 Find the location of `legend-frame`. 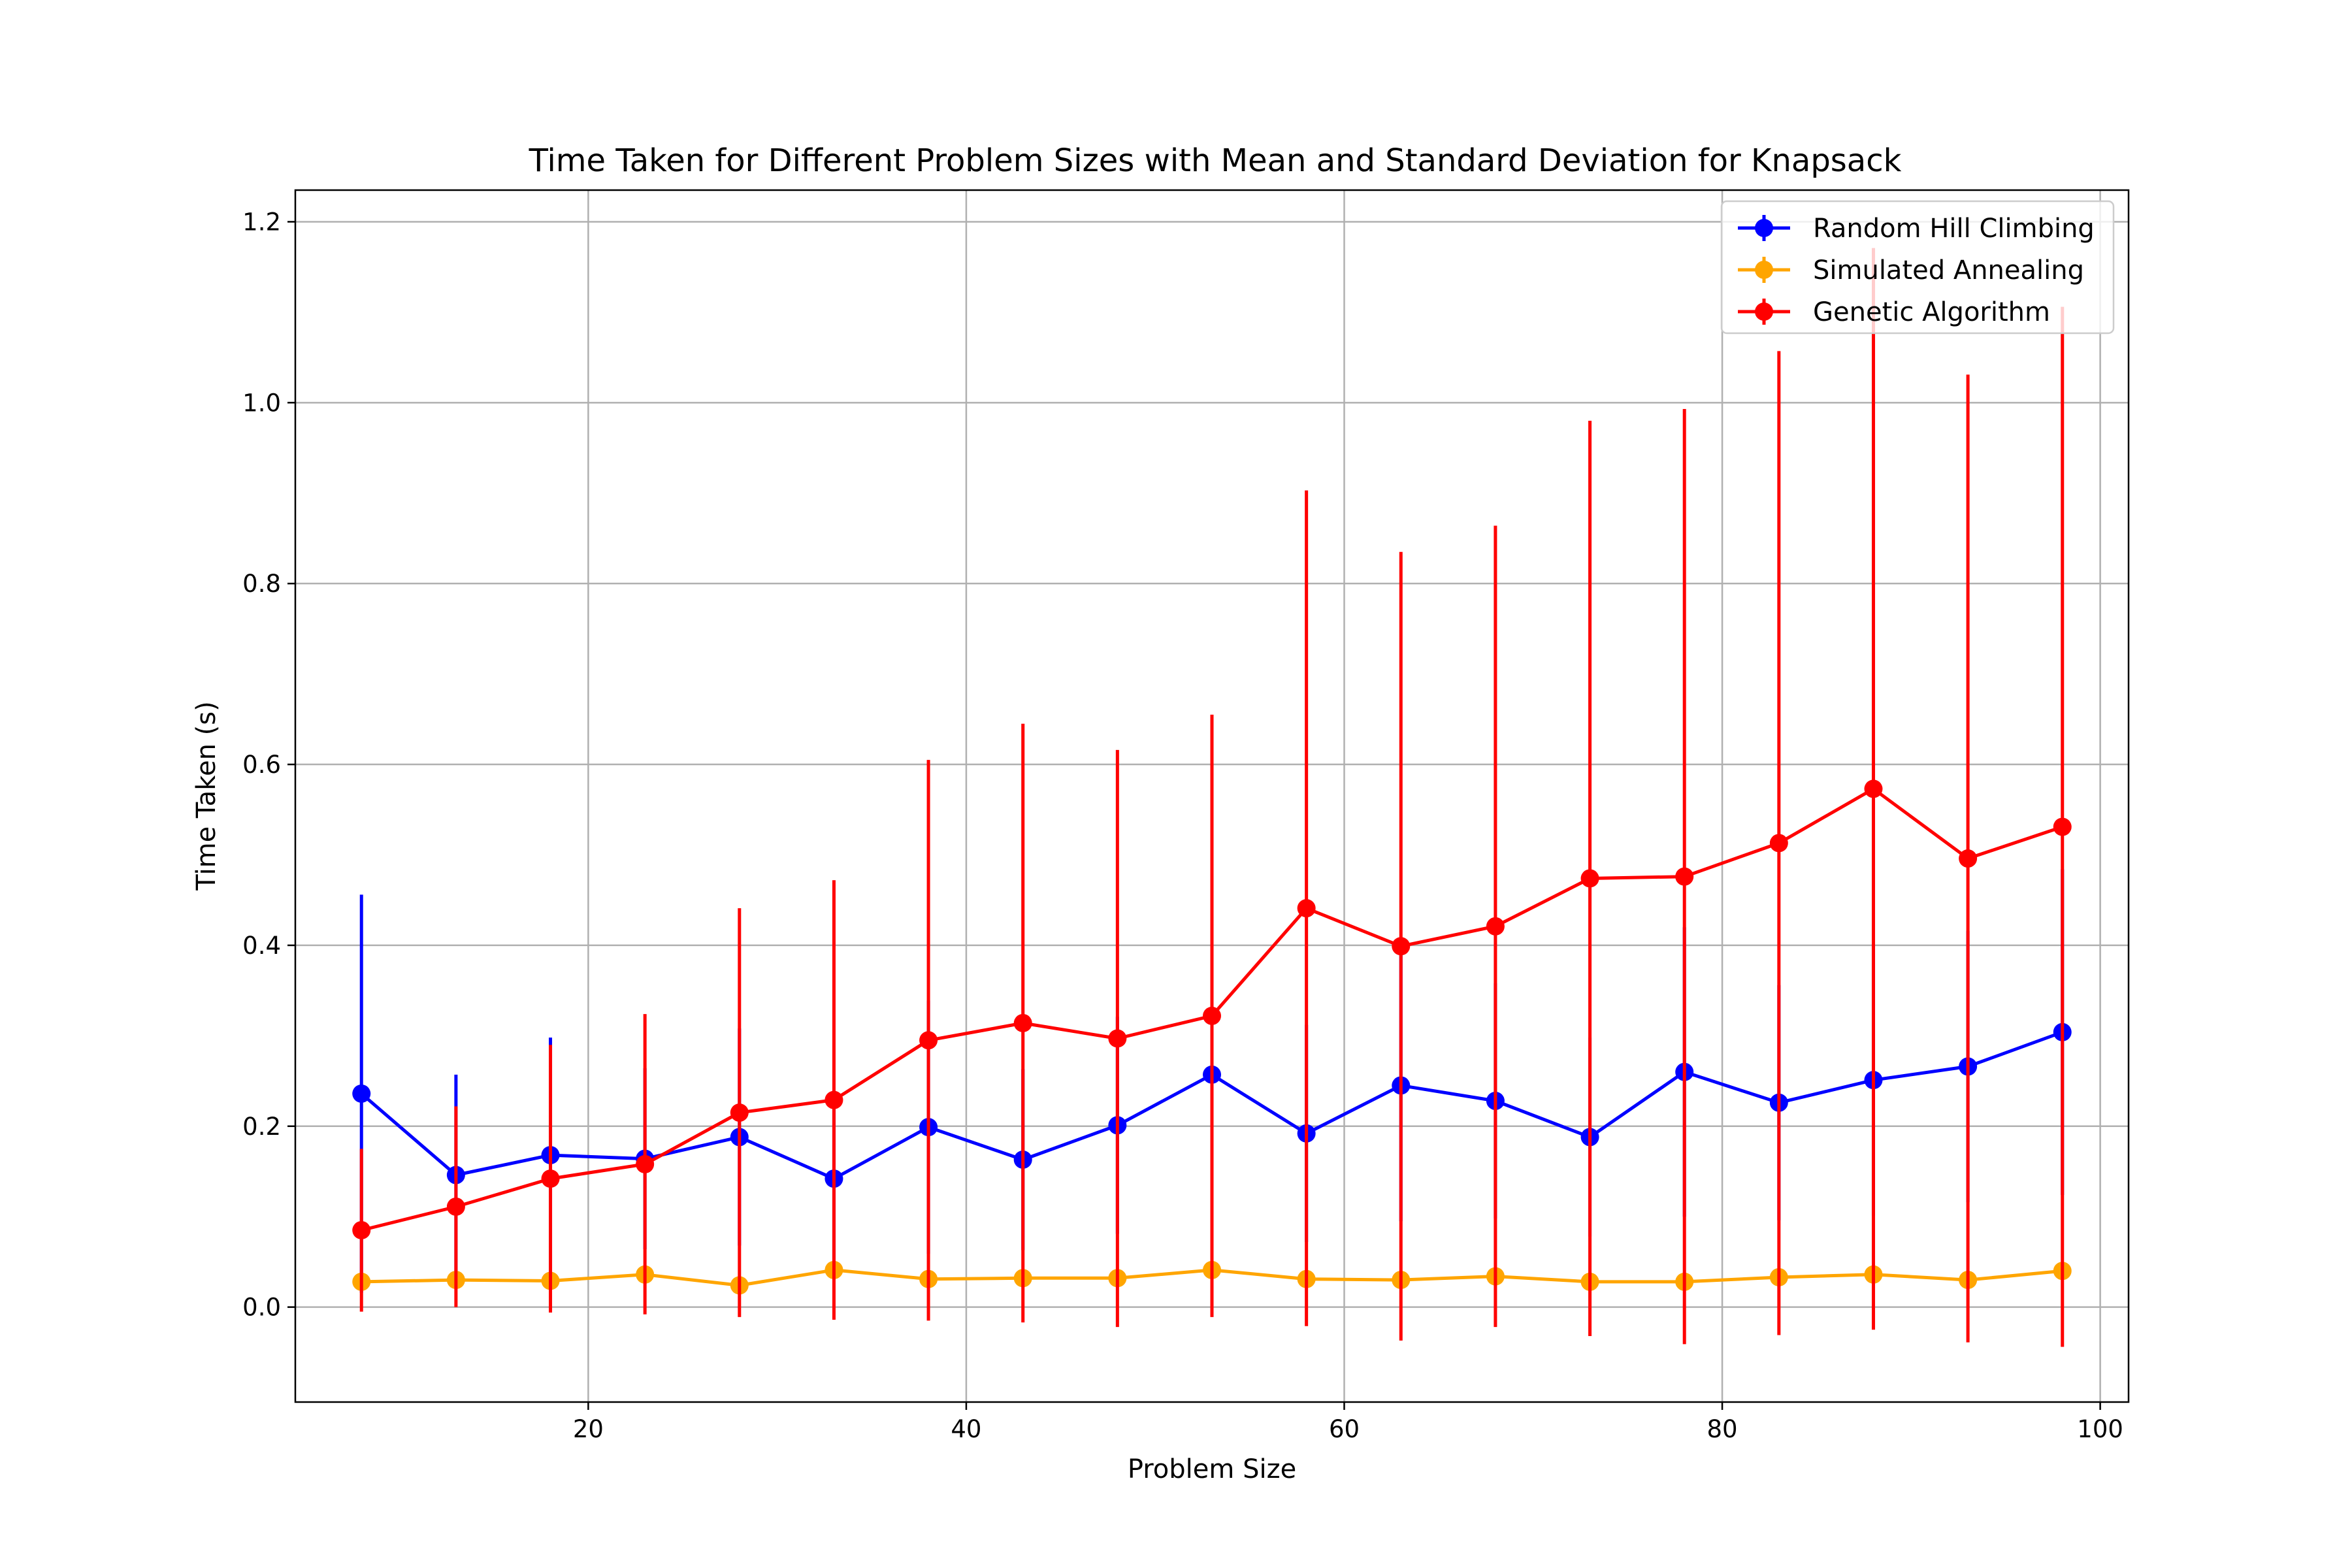

legend-frame is located at coordinates (1917, 267).